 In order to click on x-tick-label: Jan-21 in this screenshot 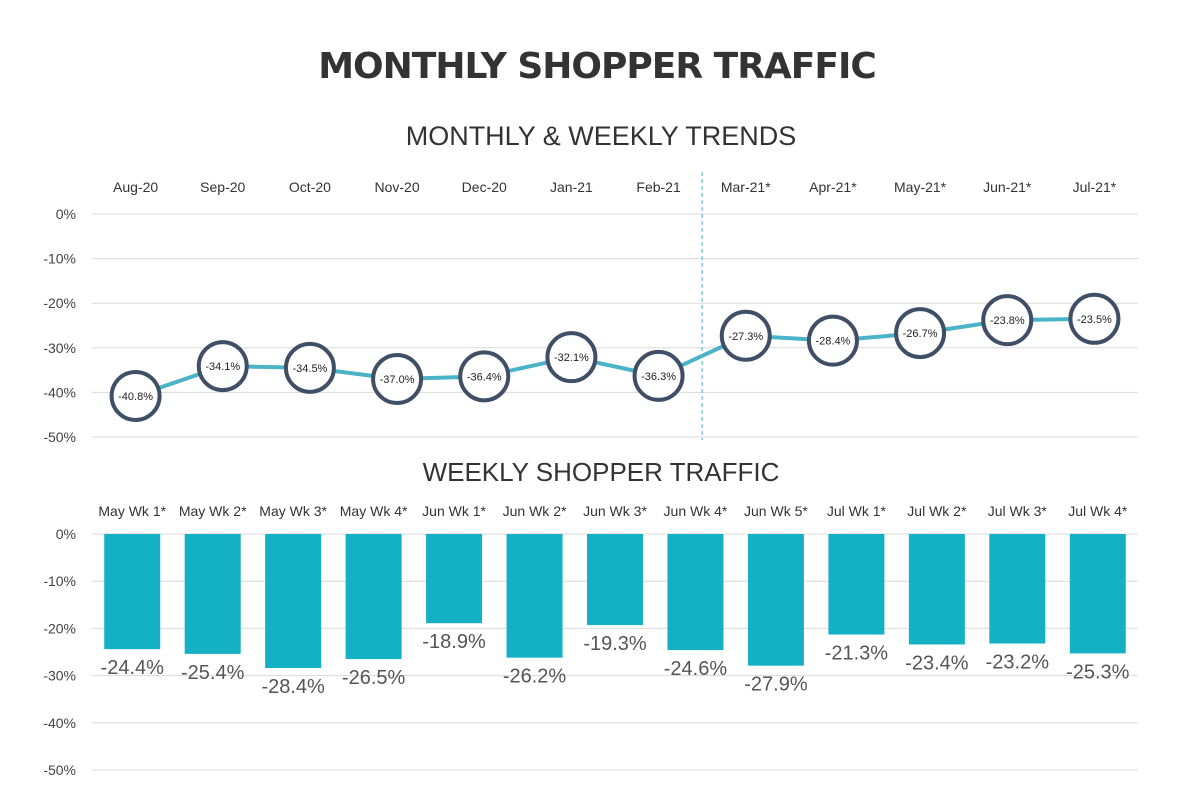, I will do `click(571, 187)`.